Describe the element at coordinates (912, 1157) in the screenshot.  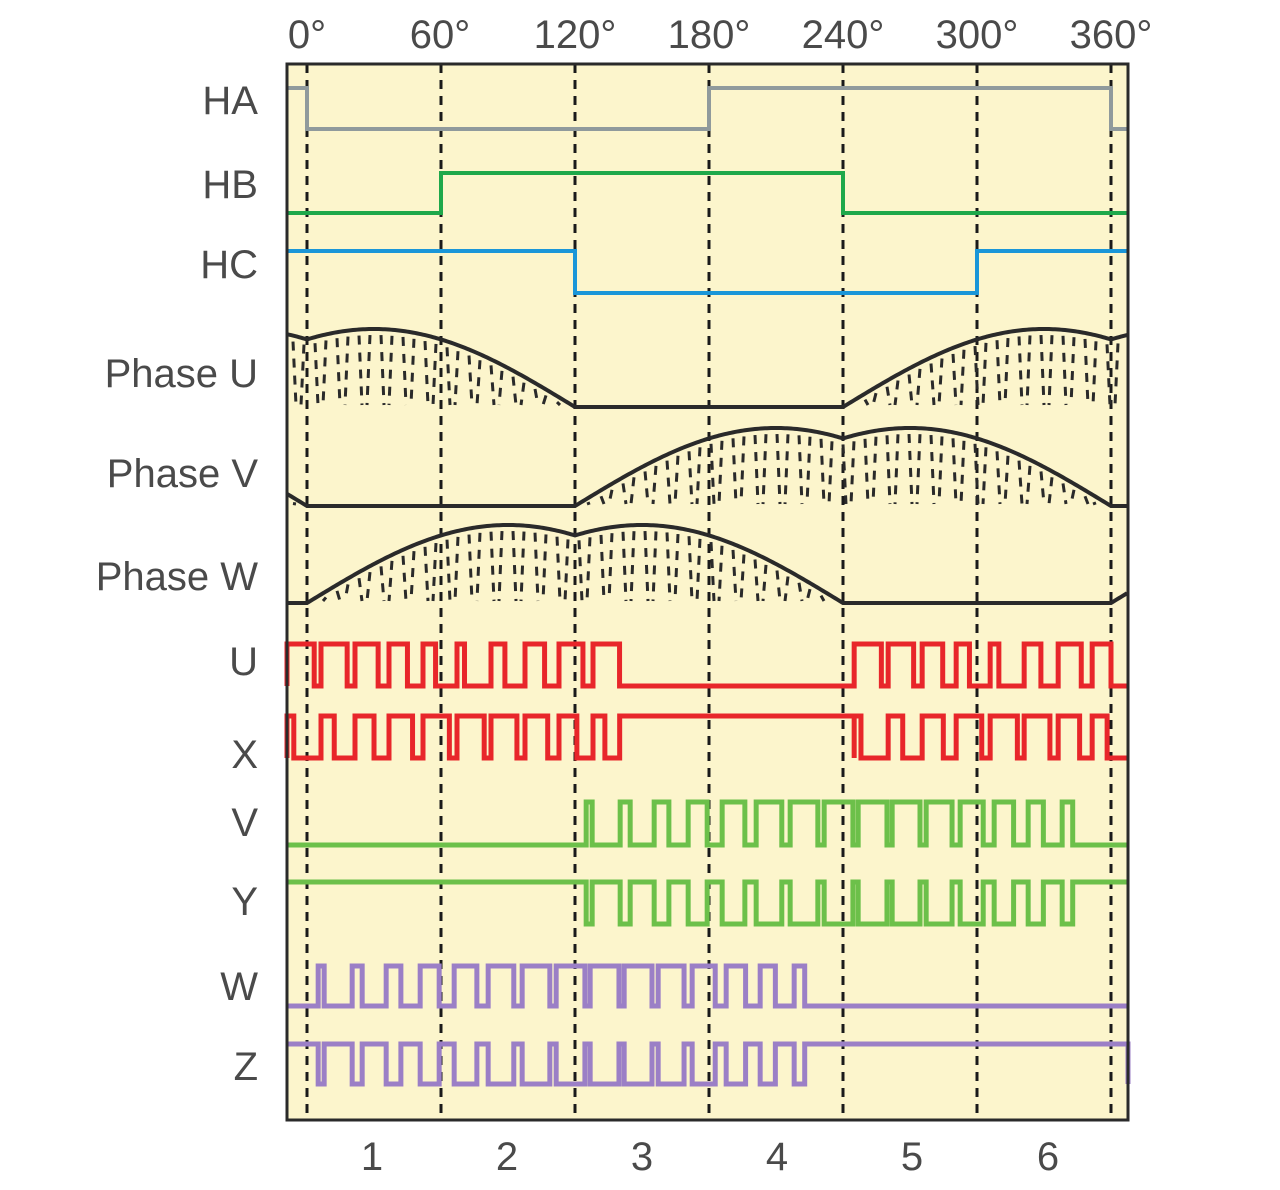
I see `sector-label-5: 5` at that location.